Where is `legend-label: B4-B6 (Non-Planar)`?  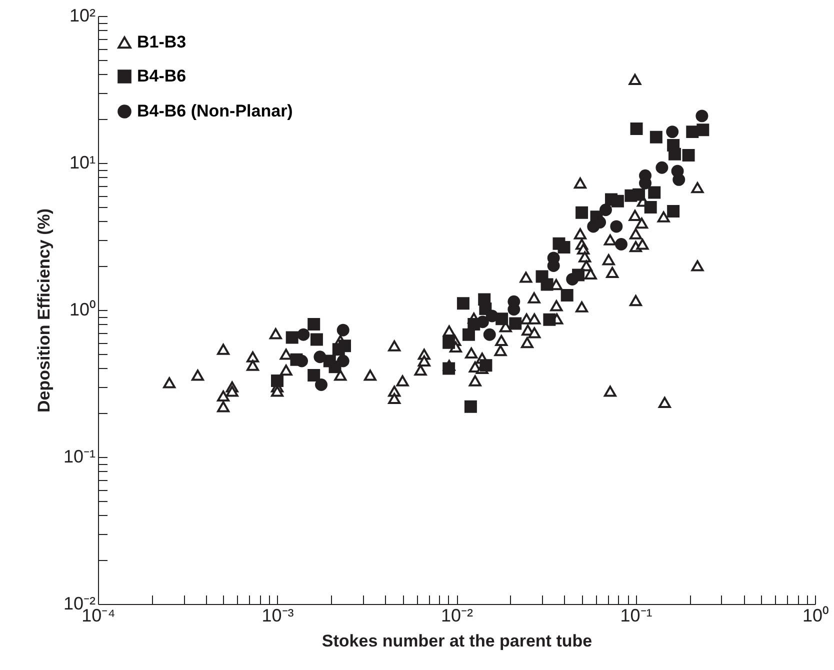 legend-label: B4-B6 (Non-Planar) is located at coordinates (215, 111).